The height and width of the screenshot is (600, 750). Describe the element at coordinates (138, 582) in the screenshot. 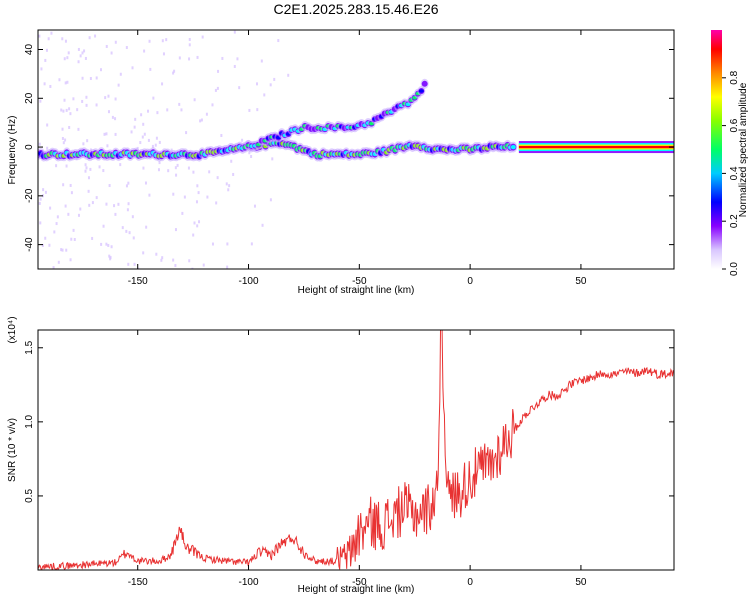

I see `snr-x-tick-label: -150` at that location.